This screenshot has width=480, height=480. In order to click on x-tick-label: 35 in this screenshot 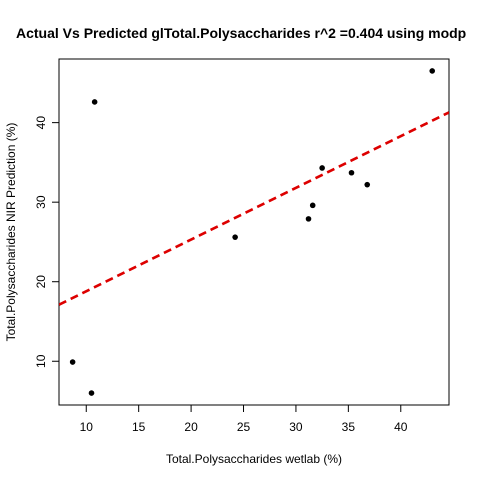, I will do `click(349, 427)`.